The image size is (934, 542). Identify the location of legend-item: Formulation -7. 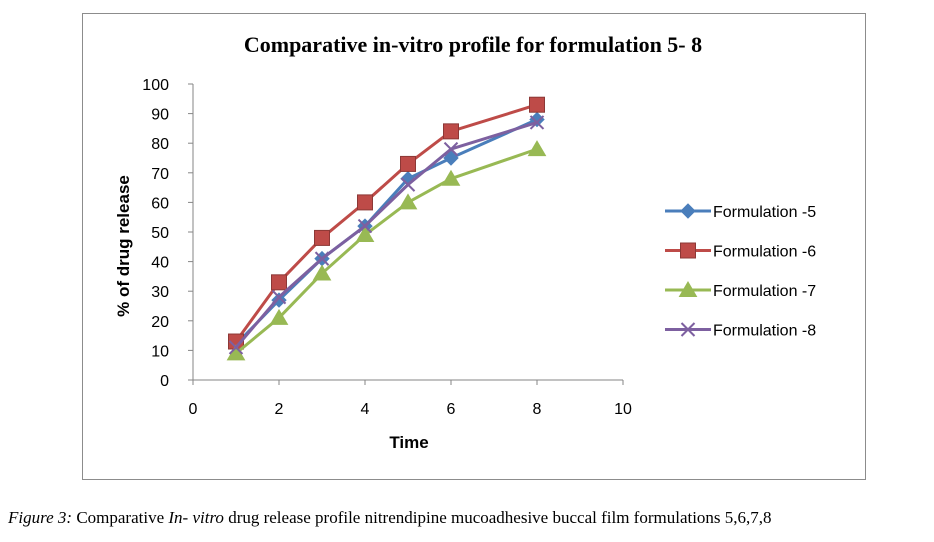
(740, 290).